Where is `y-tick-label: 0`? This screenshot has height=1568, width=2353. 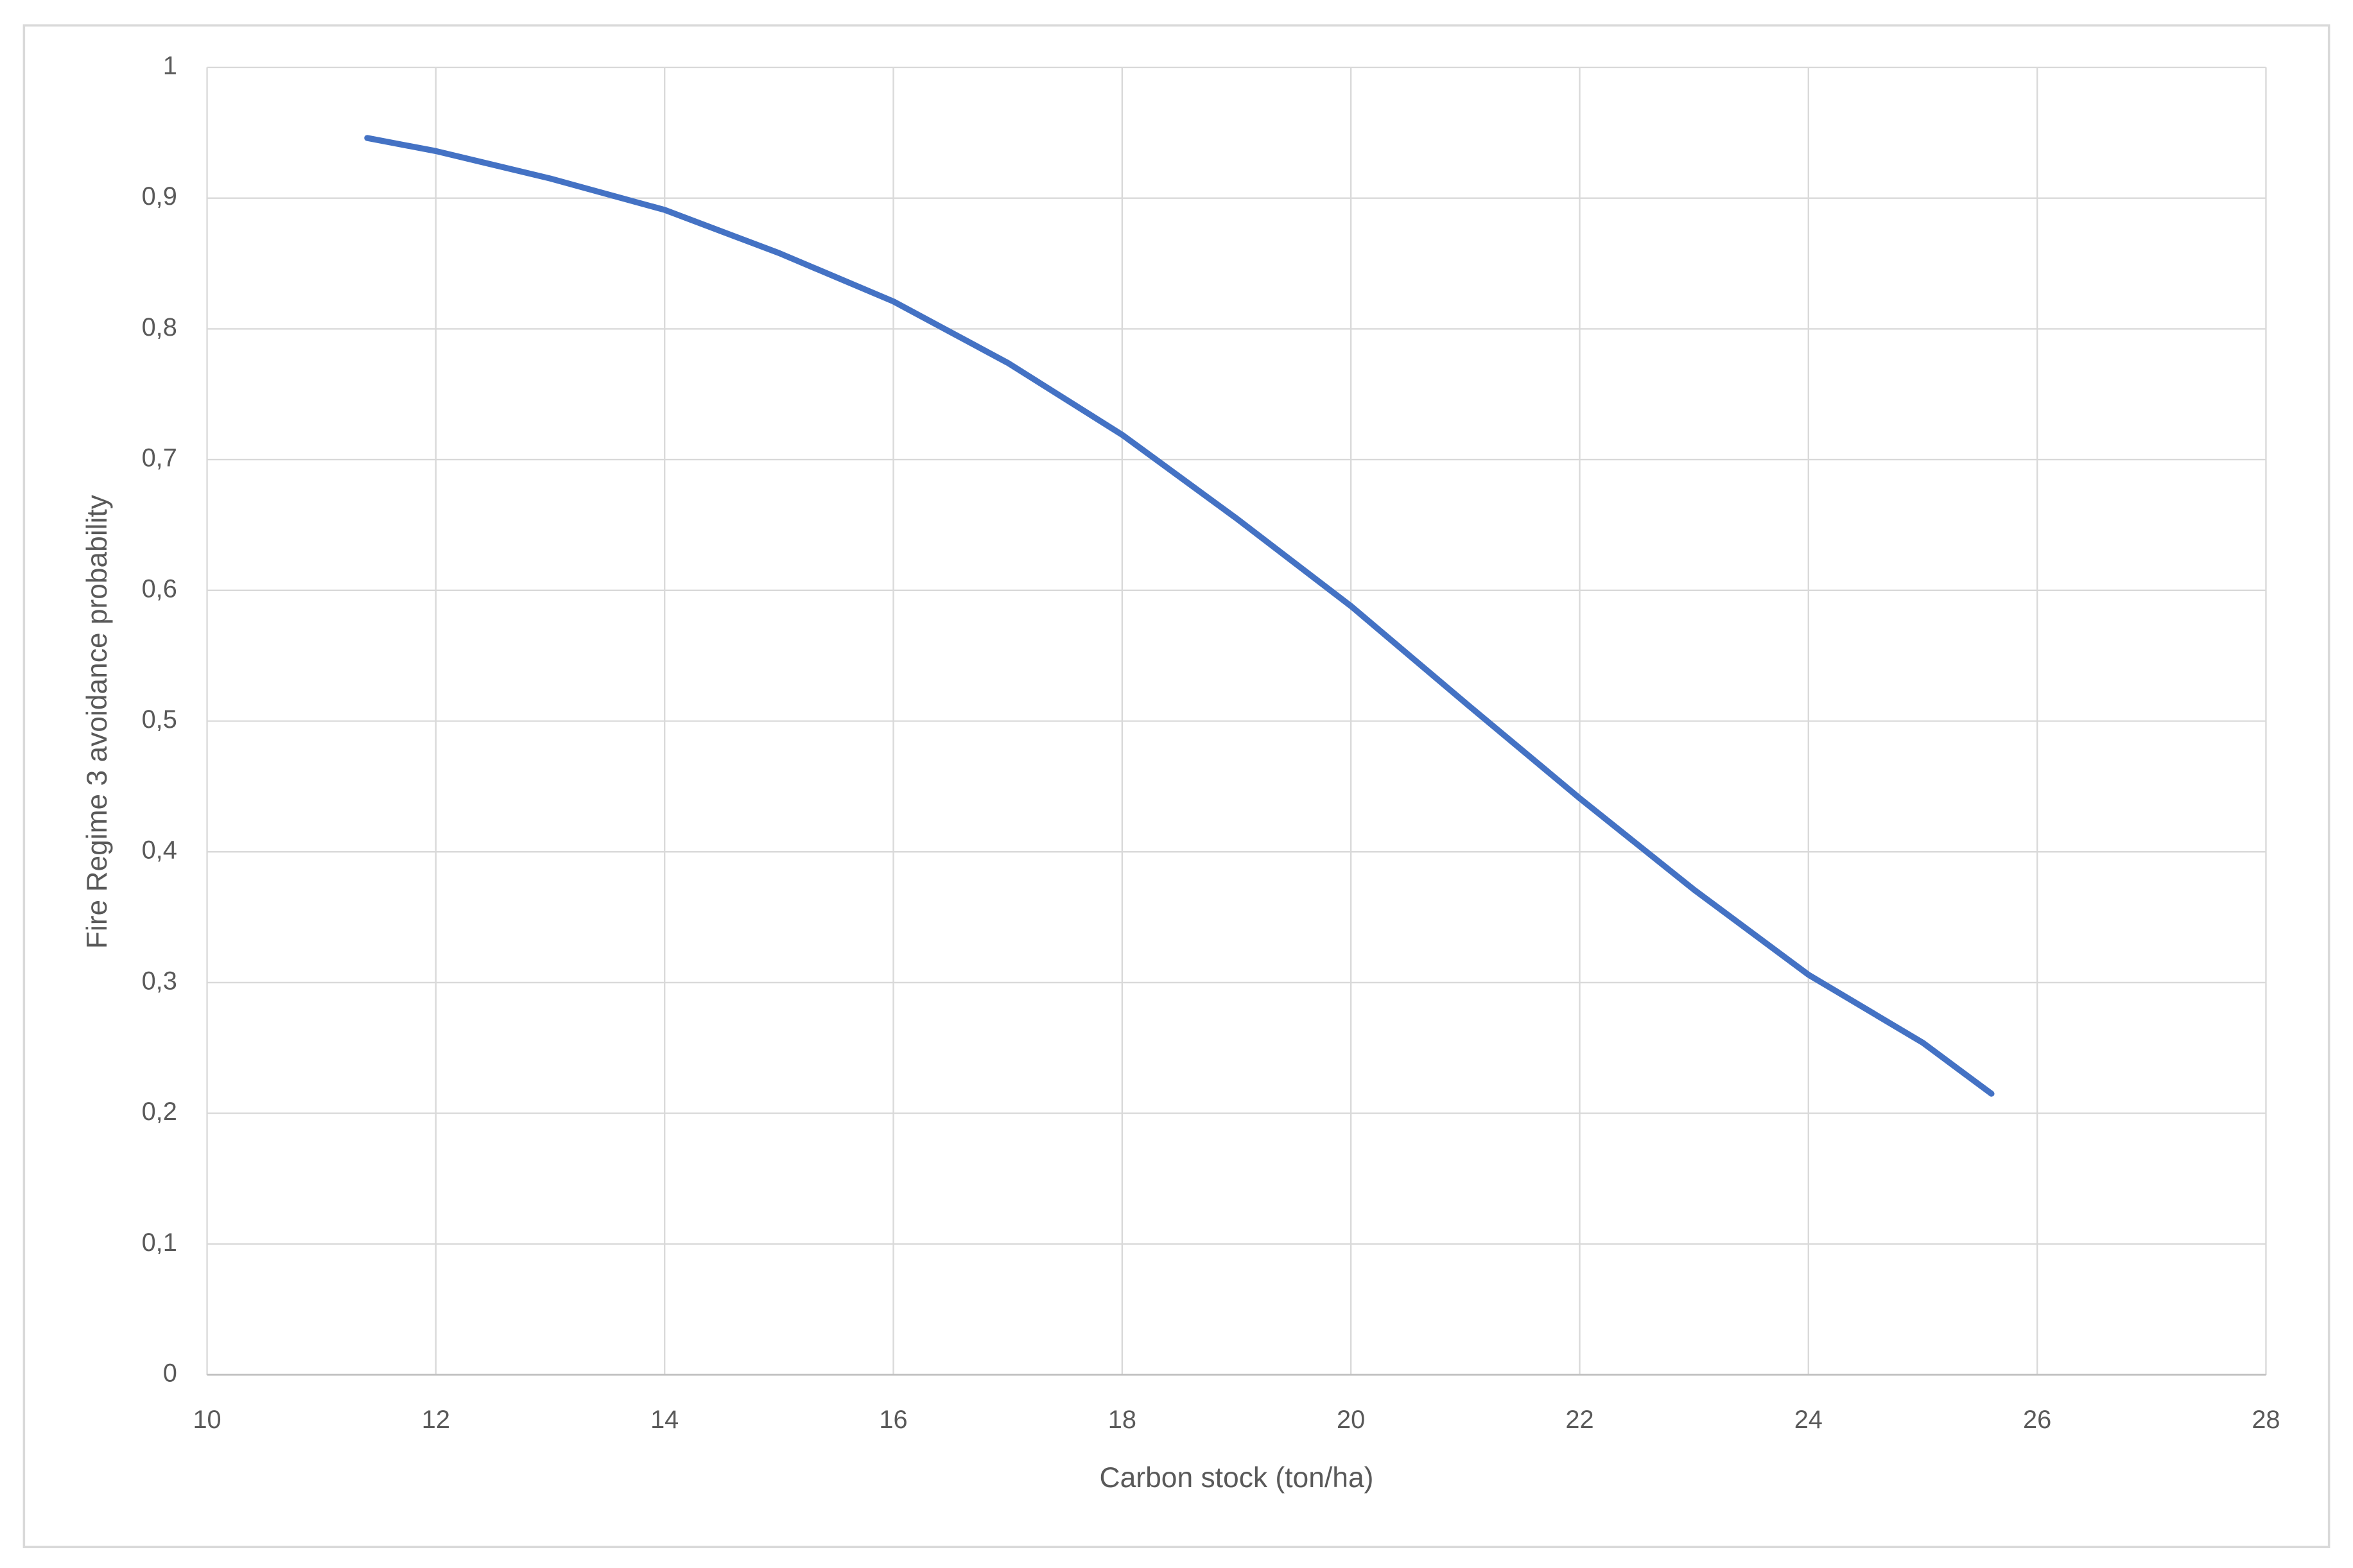 y-tick-label: 0 is located at coordinates (170, 1373).